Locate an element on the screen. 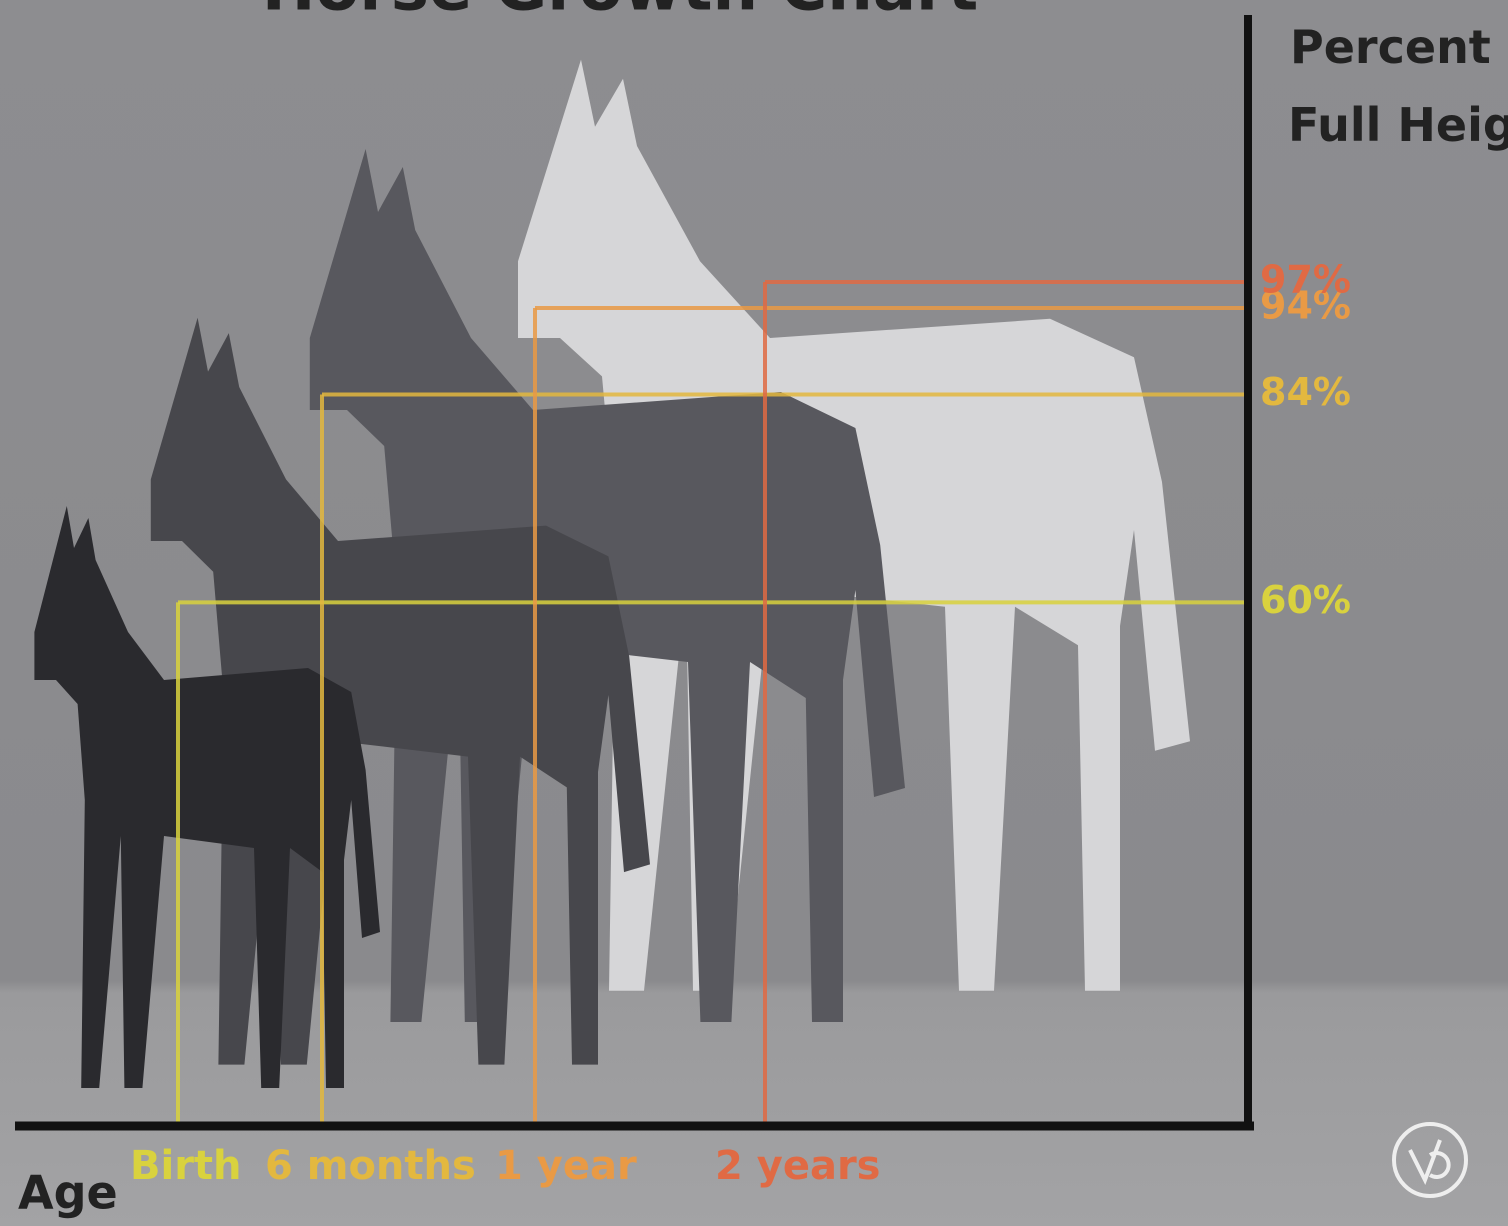  age-label: 6 months is located at coordinates (370, 1166).